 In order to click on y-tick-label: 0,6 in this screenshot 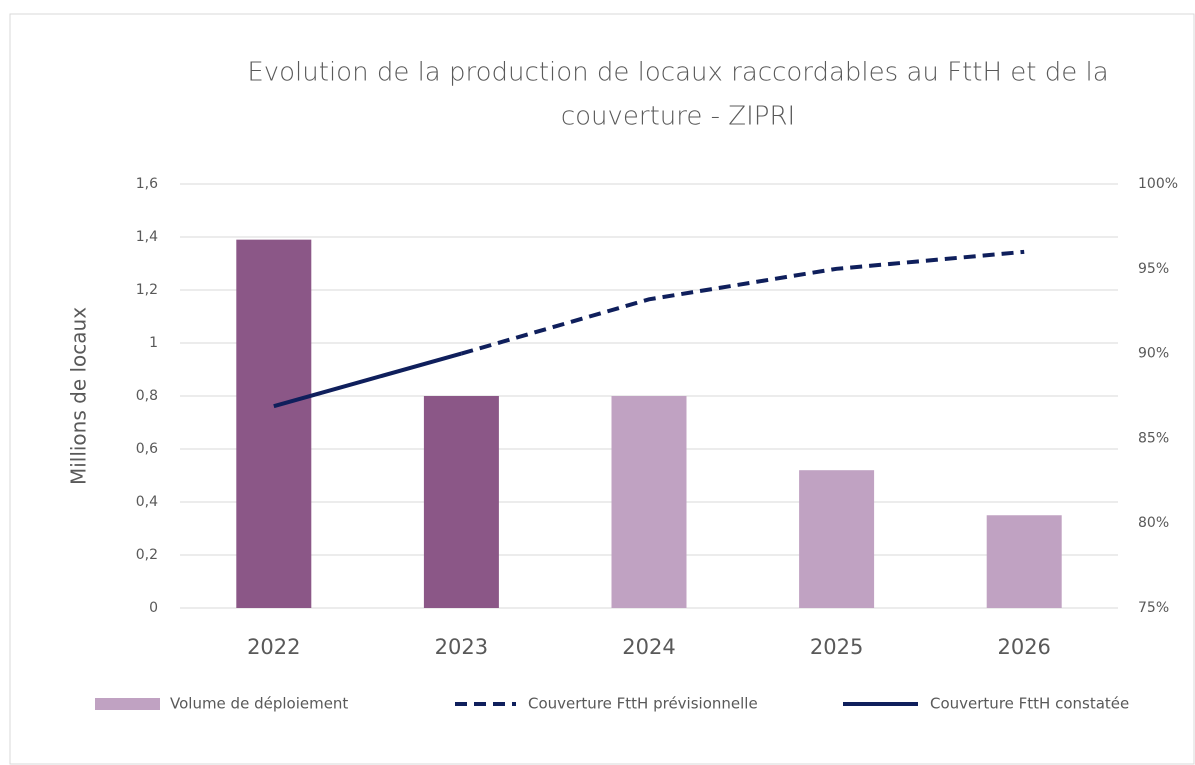, I will do `click(147, 449)`.